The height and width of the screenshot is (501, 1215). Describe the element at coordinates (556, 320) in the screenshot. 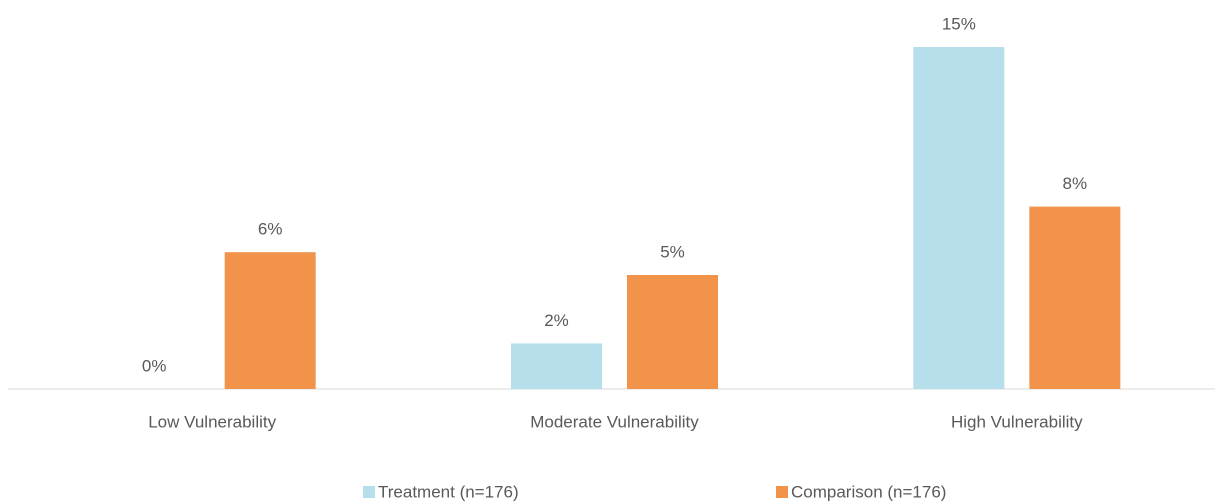

I see `data-label: 2%` at that location.